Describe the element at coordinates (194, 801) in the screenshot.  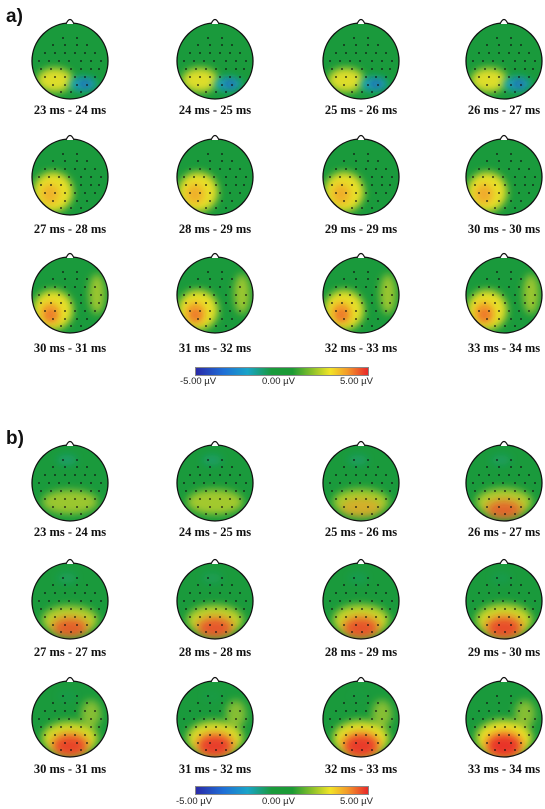
I see `colorbar-b-min: -5.00 µV` at that location.